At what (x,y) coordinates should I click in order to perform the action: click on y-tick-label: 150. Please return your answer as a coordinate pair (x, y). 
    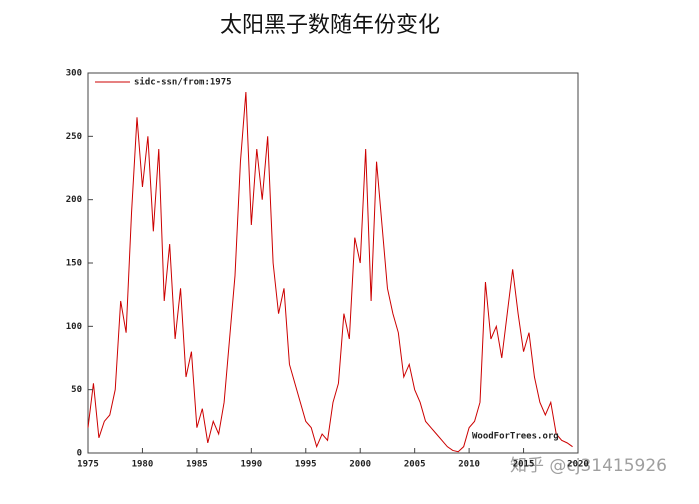
    Looking at the image, I should click on (74, 264).